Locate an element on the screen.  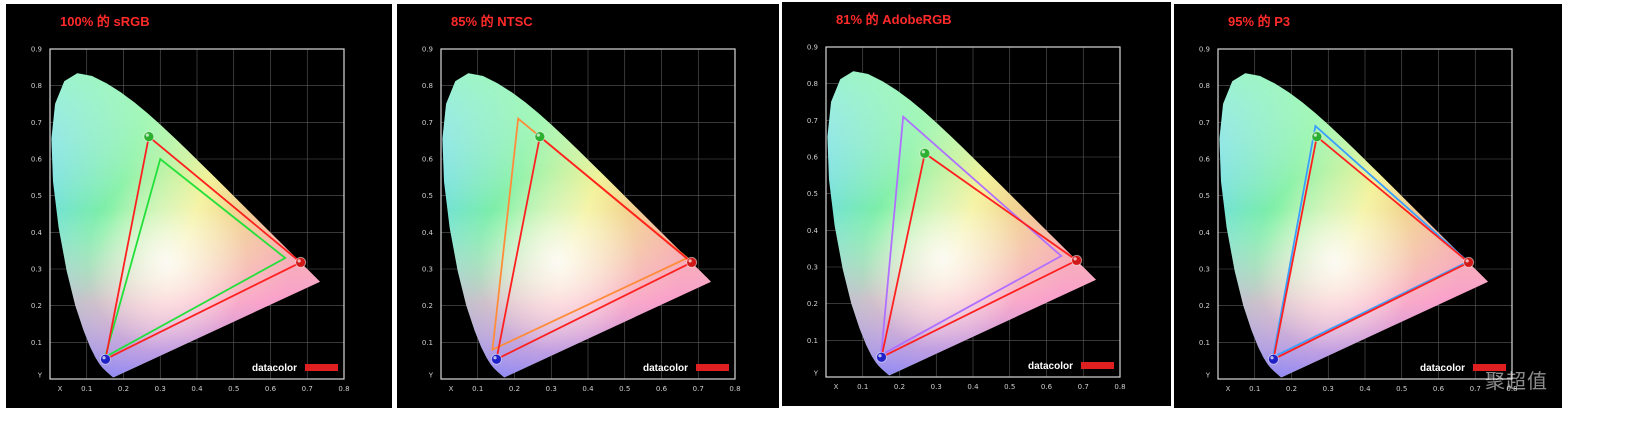
chart-title: 100% 的 sRGB is located at coordinates (105, 21).